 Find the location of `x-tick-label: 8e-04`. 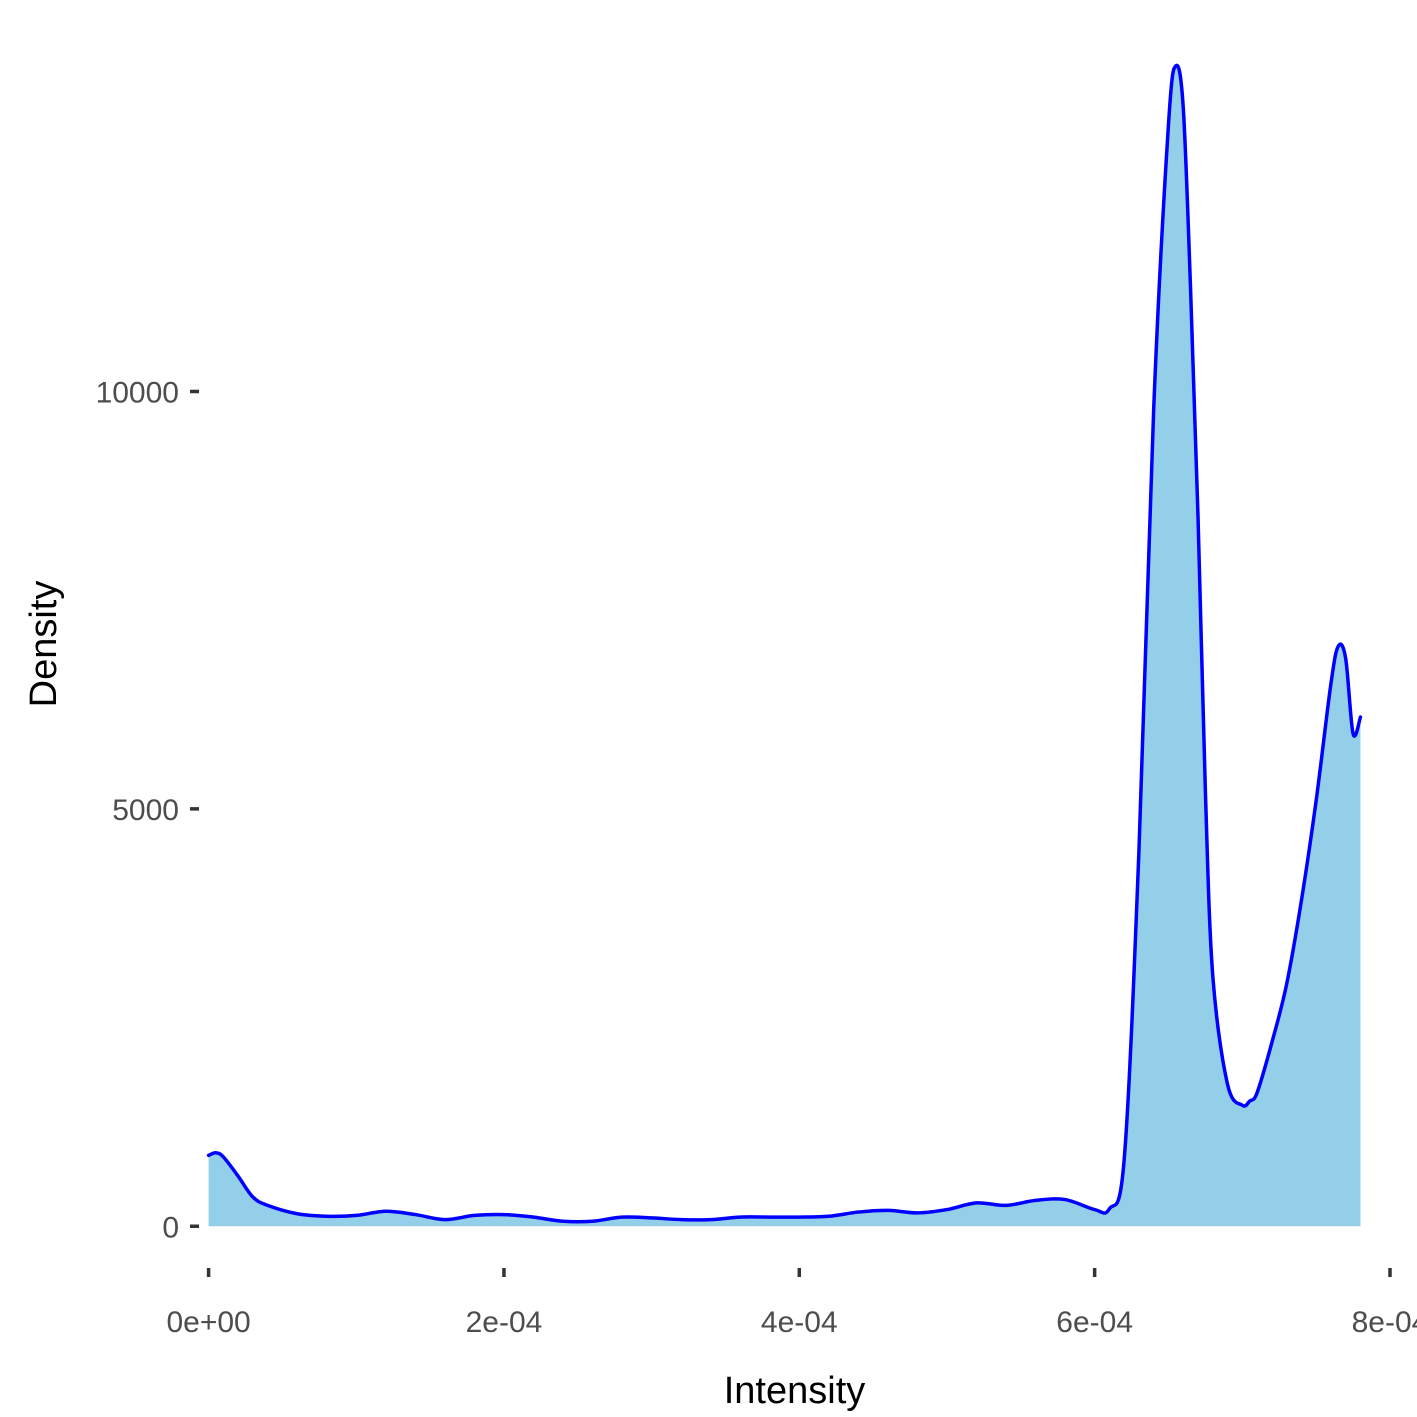

x-tick-label: 8e-04 is located at coordinates (1384, 1322).